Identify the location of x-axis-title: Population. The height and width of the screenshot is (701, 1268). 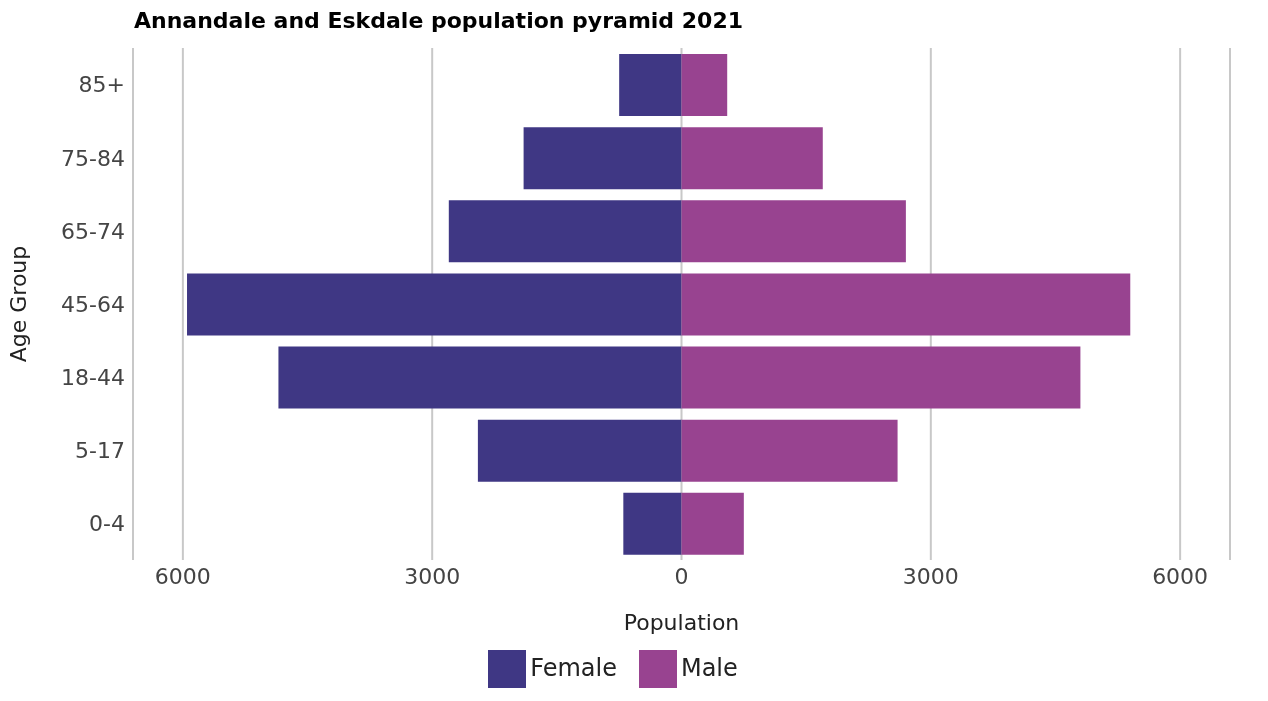
(681, 622).